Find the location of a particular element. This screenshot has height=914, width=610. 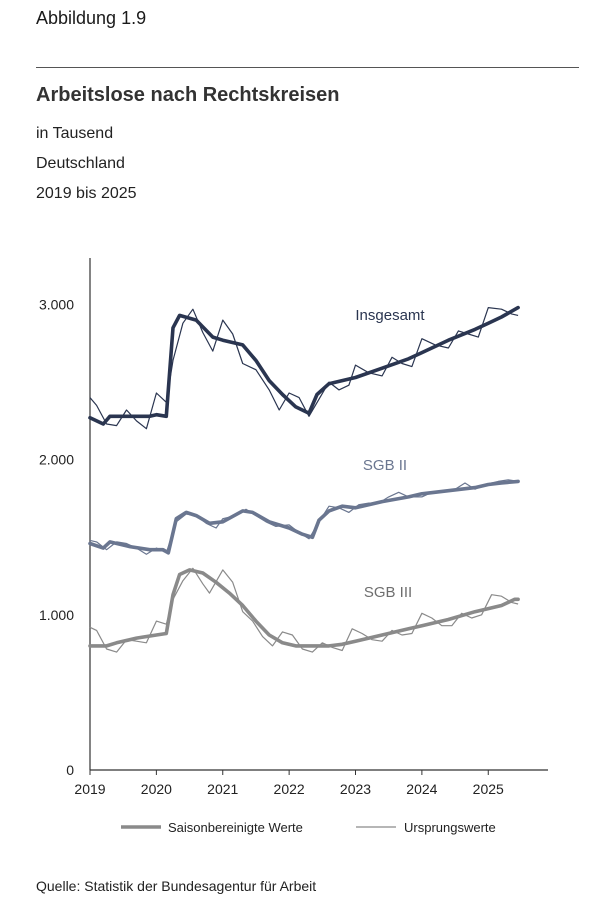

series-insgesamt-original-line is located at coordinates (304, 368).